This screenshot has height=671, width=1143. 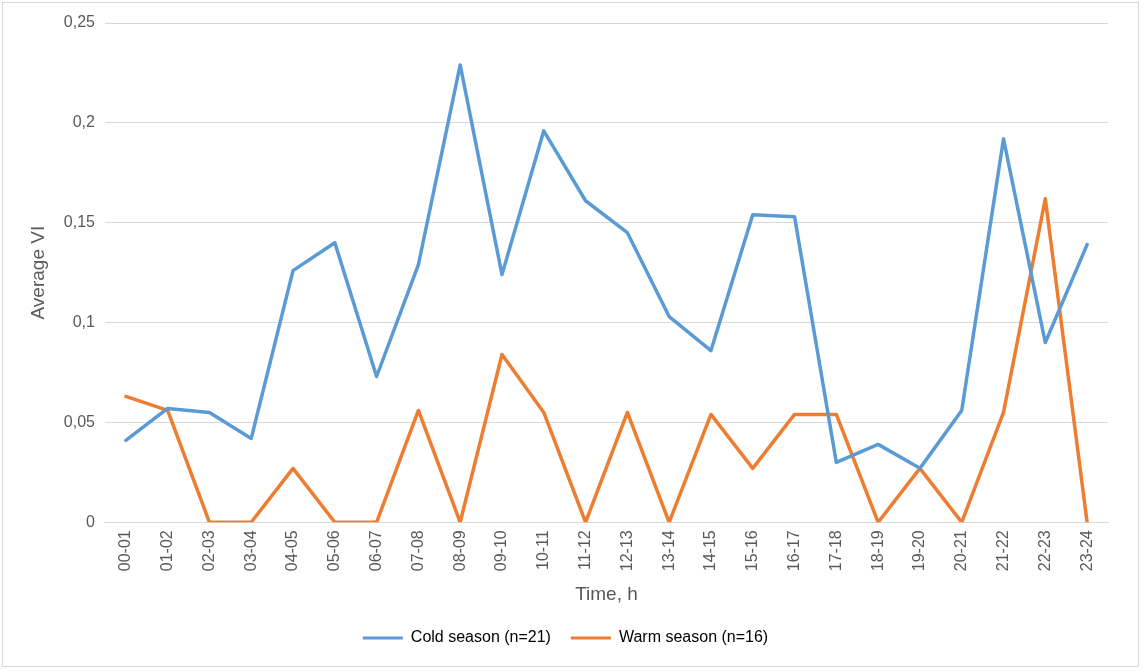 I want to click on x-tick-label: 11-12, so click(x=584, y=550).